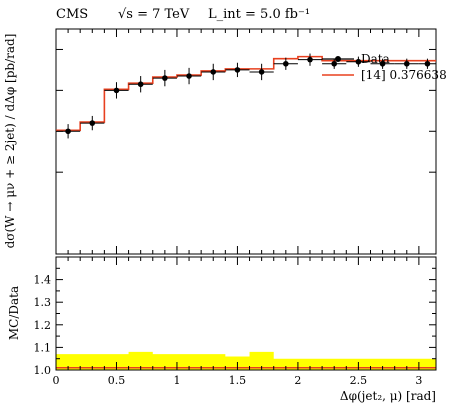 This screenshot has width=450, height=411. I want to click on ratio-y-tick-label: 1.0, so click(43, 370).